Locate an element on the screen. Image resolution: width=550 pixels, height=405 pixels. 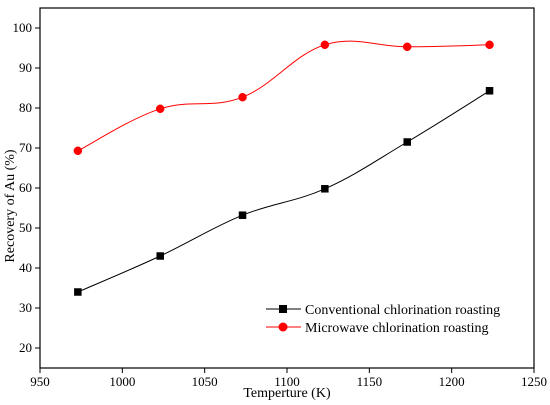
y-tick-label-6: 80 is located at coordinates (25, 107).